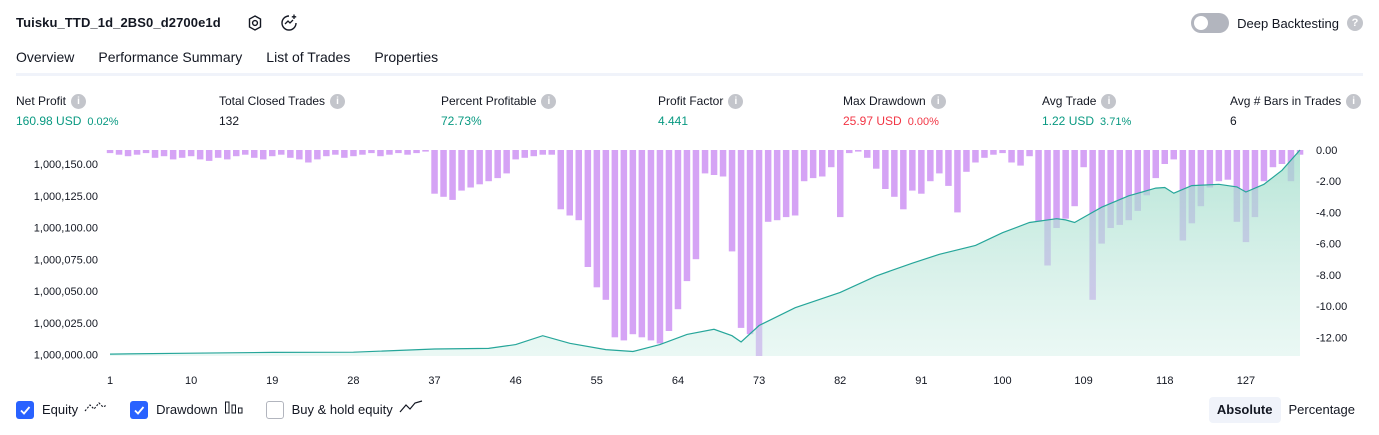 This screenshot has height=435, width=1379. What do you see at coordinates (1295, 121) in the screenshot?
I see `metric-value: 6` at bounding box center [1295, 121].